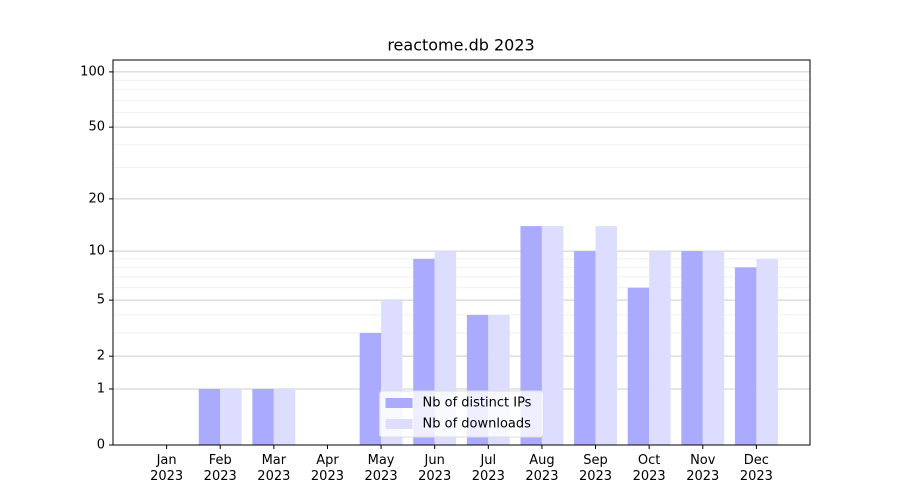 The image size is (900, 500). I want to click on x-tick-label: Jun 2023, so click(435, 468).